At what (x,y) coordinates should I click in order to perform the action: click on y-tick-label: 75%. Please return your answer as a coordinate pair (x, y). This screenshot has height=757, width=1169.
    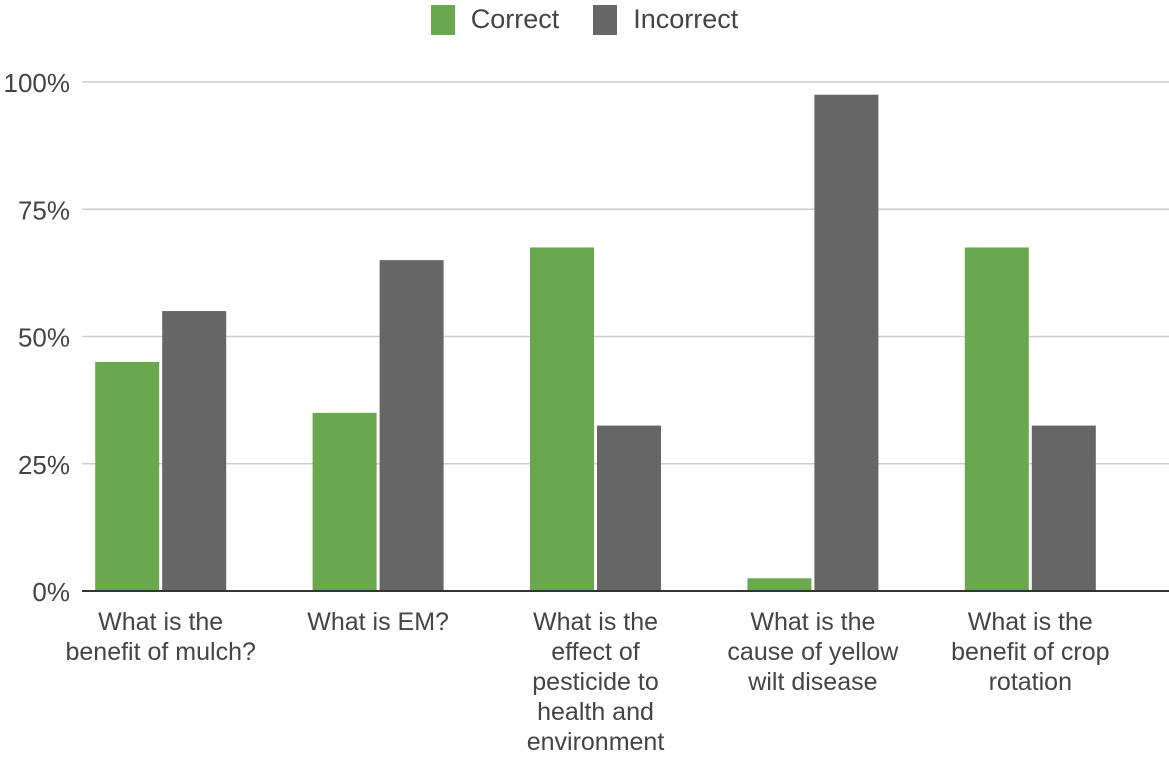
    Looking at the image, I should click on (44, 210).